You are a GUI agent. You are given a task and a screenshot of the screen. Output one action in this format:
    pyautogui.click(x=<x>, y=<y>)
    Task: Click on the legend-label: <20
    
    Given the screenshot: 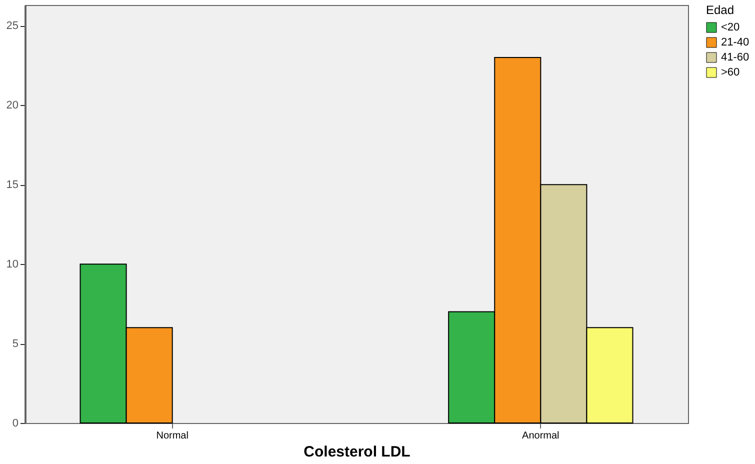 What is the action you would take?
    pyautogui.click(x=730, y=28)
    